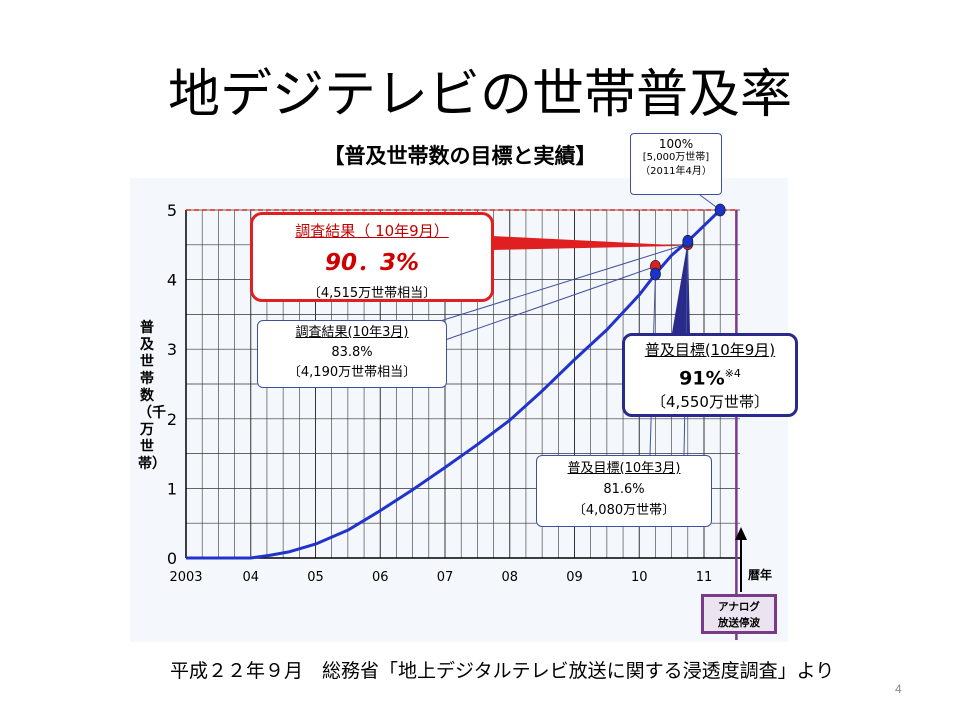  What do you see at coordinates (550, 303) in the screenshot?
I see `leader-result-mar` at bounding box center [550, 303].